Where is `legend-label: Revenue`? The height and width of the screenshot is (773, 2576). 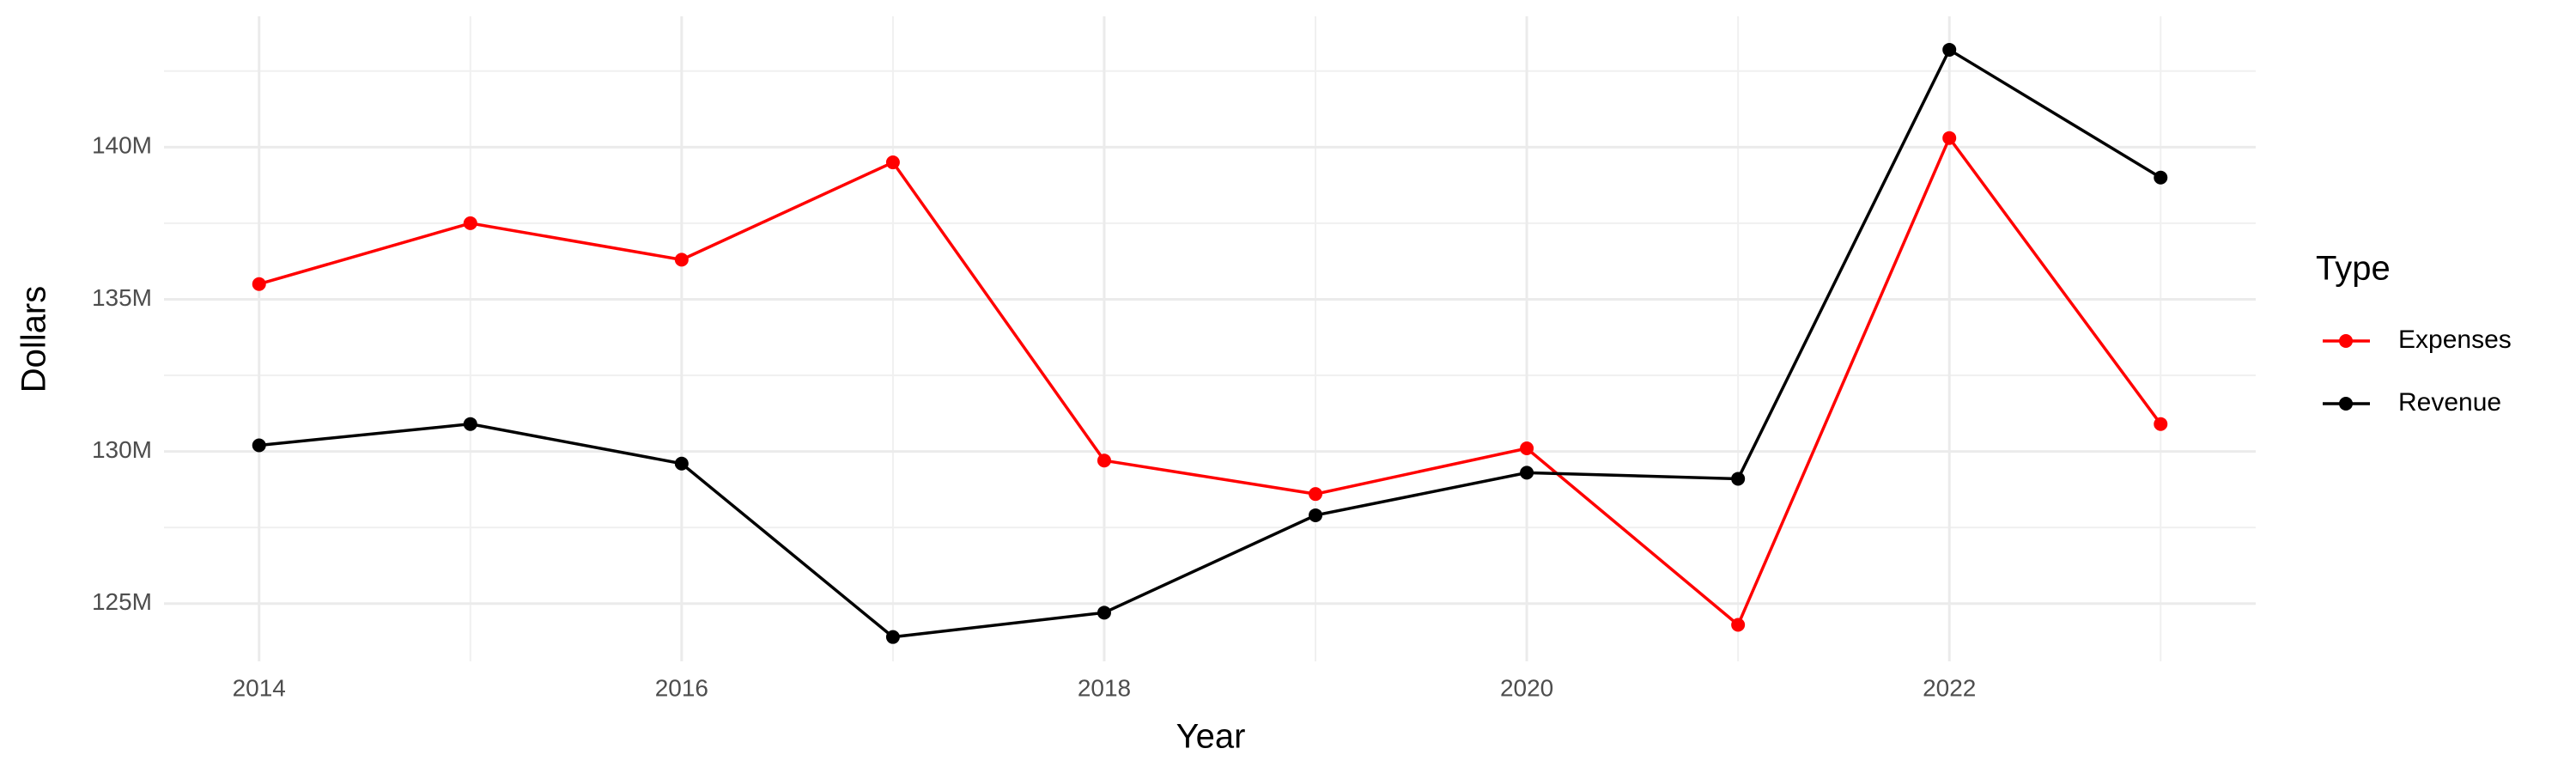 legend-label: Revenue is located at coordinates (2449, 402).